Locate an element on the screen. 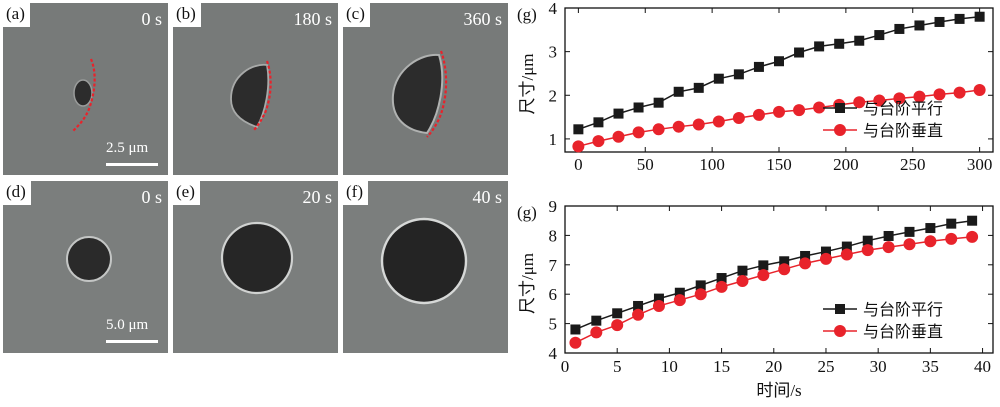 The image size is (1000, 407). timestamp-f: 40 s is located at coordinates (487, 197).